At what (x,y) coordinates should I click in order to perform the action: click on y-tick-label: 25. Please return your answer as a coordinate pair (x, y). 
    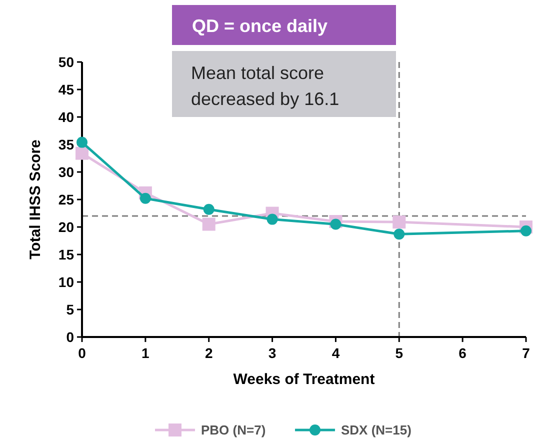
    Looking at the image, I should click on (66, 199).